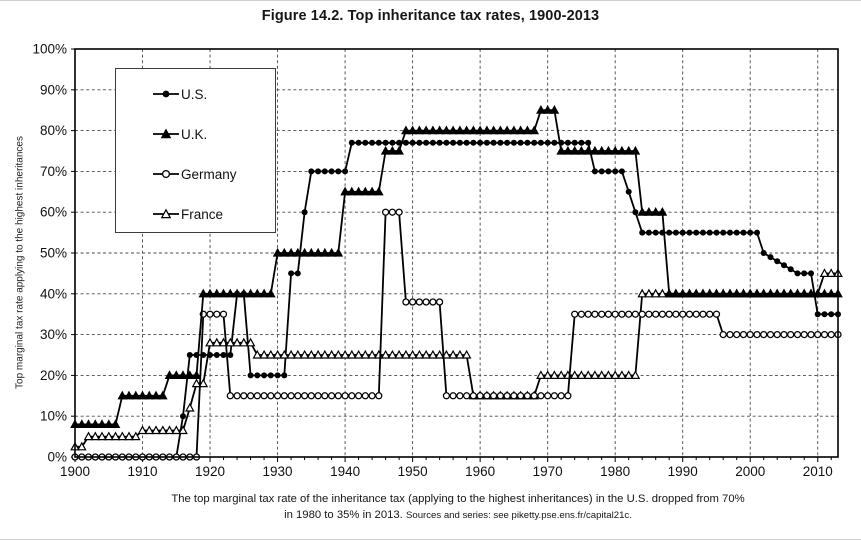 Image resolution: width=861 pixels, height=540 pixels. I want to click on filled-circle-marker-icon, so click(166, 94).